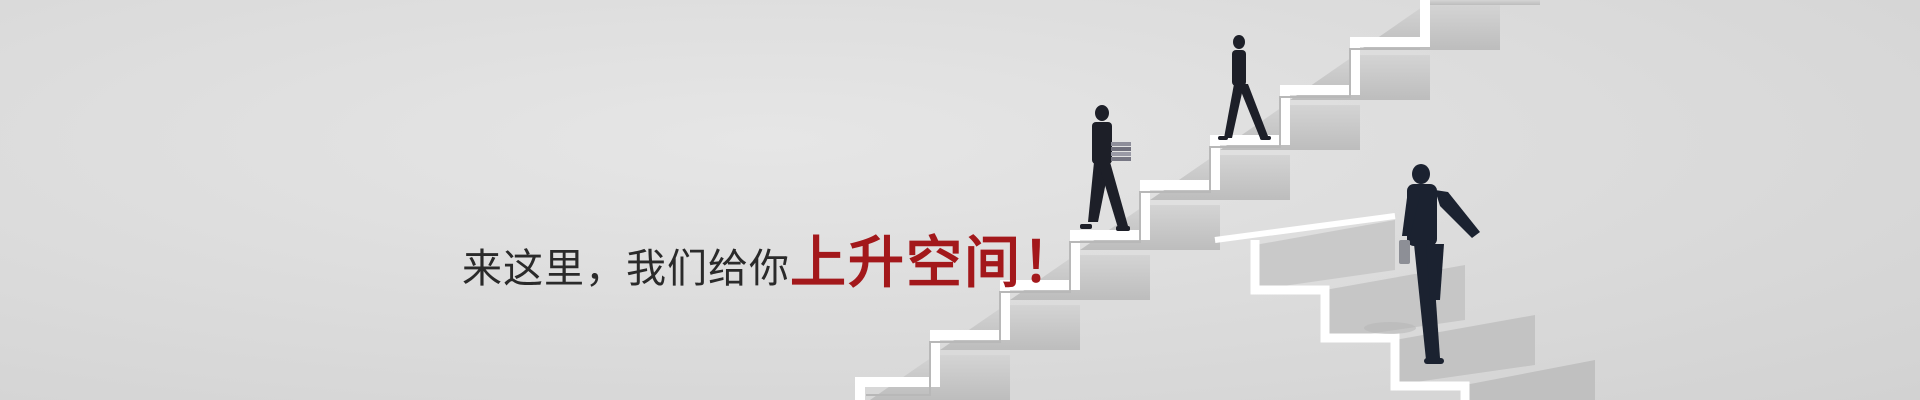 Image resolution: width=1920 pixels, height=400 pixels. I want to click on businessman-climbing, so click(1422, 264).